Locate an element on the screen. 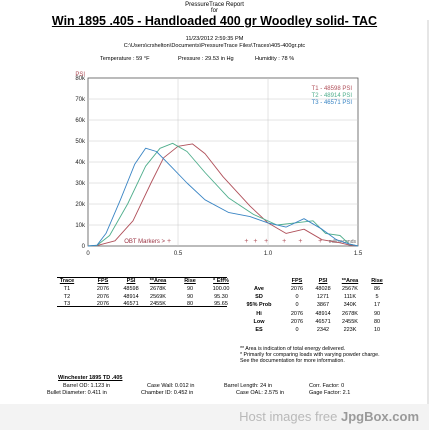 This screenshot has width=429, height=430. summary-cell: 86 is located at coordinates (377, 289).